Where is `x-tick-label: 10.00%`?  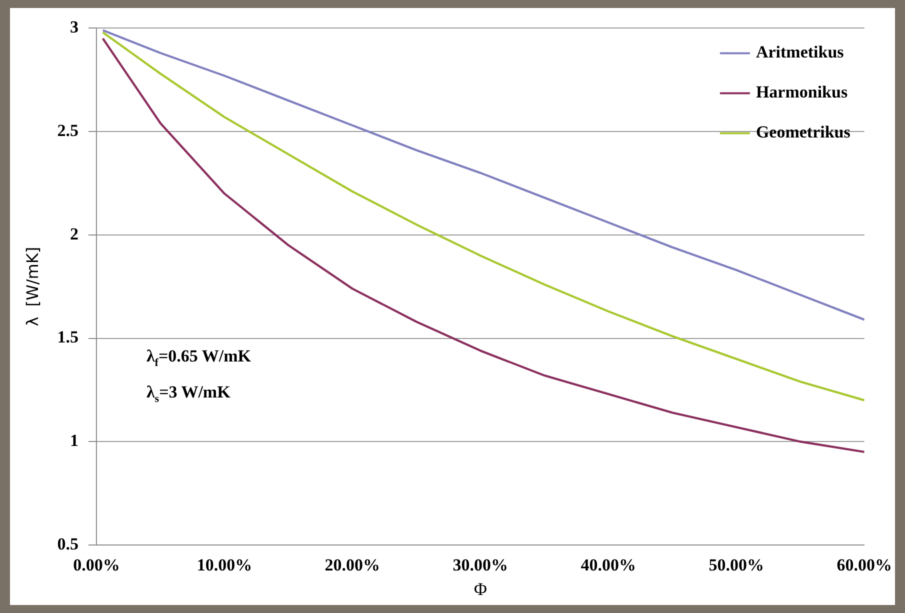 x-tick-label: 10.00% is located at coordinates (224, 565).